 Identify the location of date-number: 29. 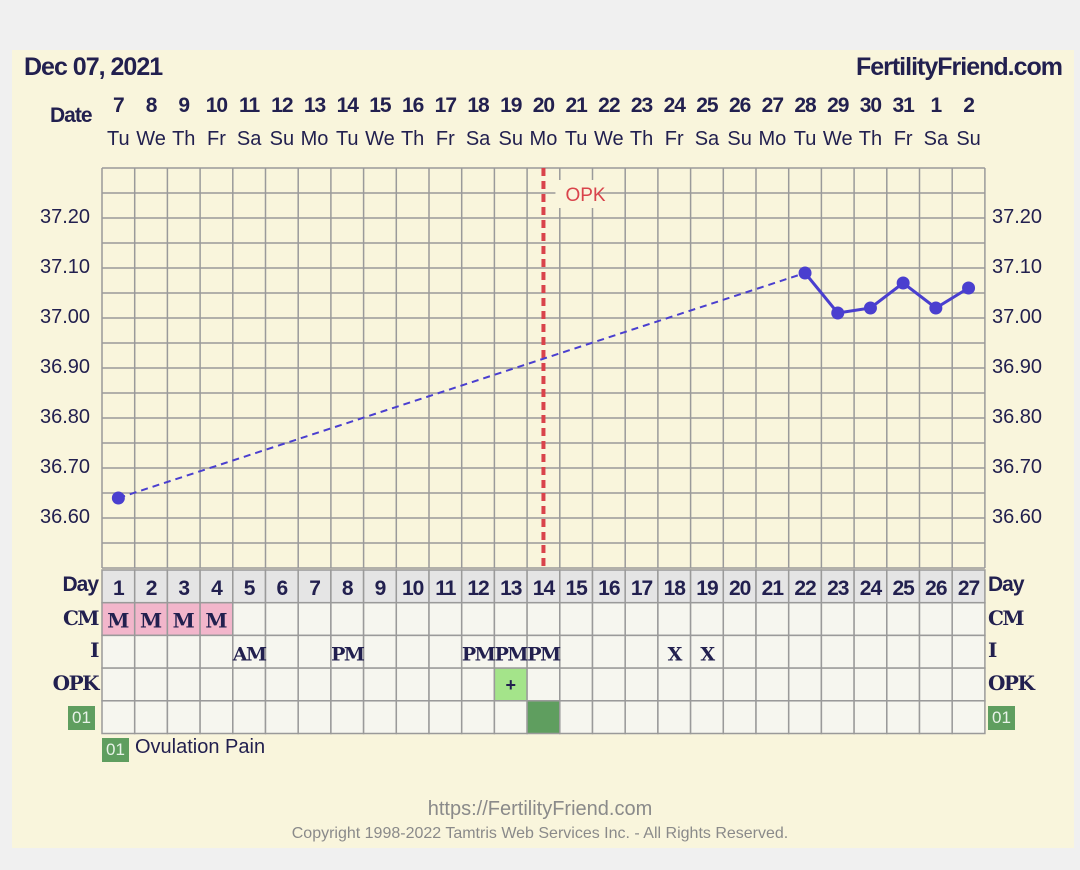
(838, 105).